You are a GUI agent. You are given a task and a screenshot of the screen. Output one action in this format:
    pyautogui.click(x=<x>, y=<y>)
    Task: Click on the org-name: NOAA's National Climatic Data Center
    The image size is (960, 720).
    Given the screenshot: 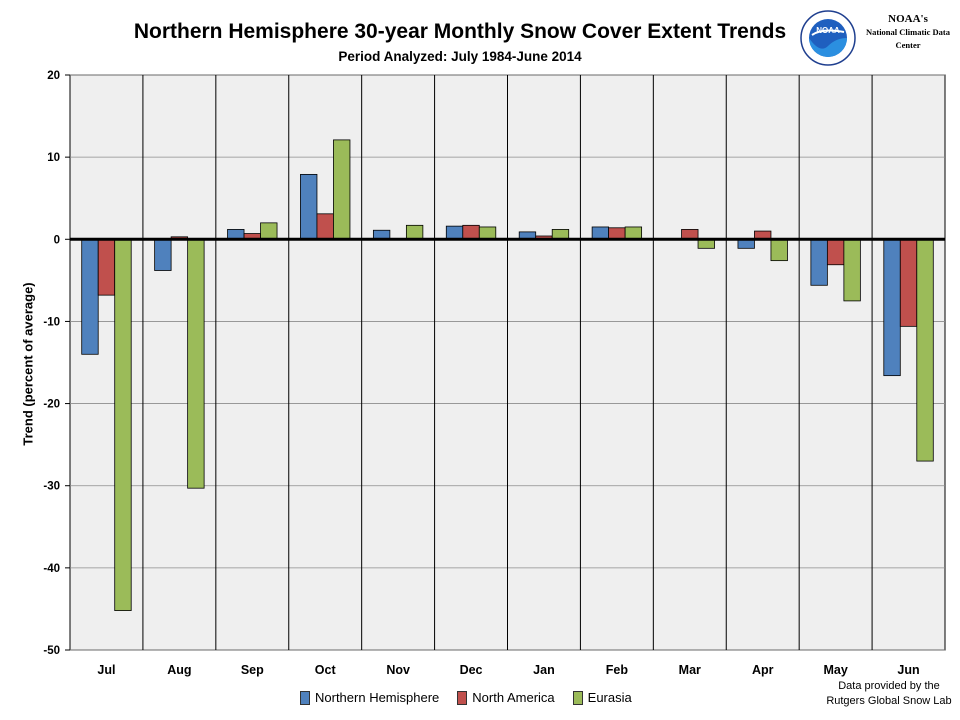 What is the action you would take?
    pyautogui.click(x=908, y=32)
    